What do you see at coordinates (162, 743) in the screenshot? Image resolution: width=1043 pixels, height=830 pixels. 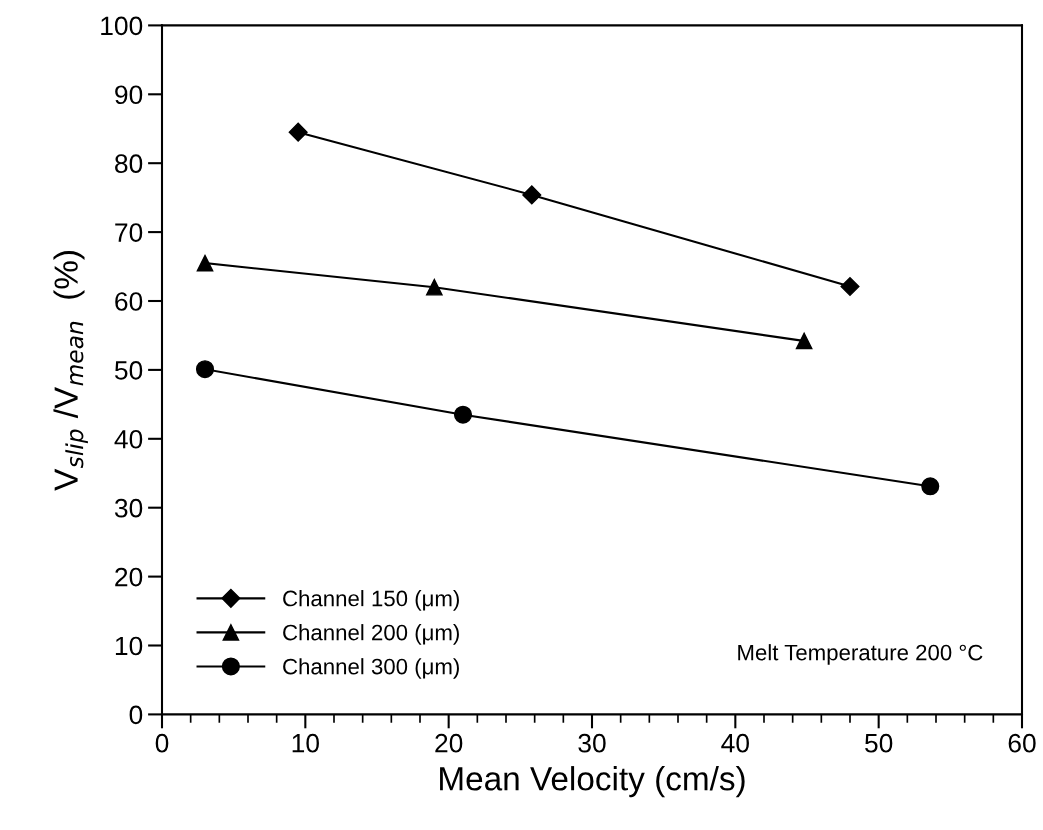 I see `x-tick-label: 0` at bounding box center [162, 743].